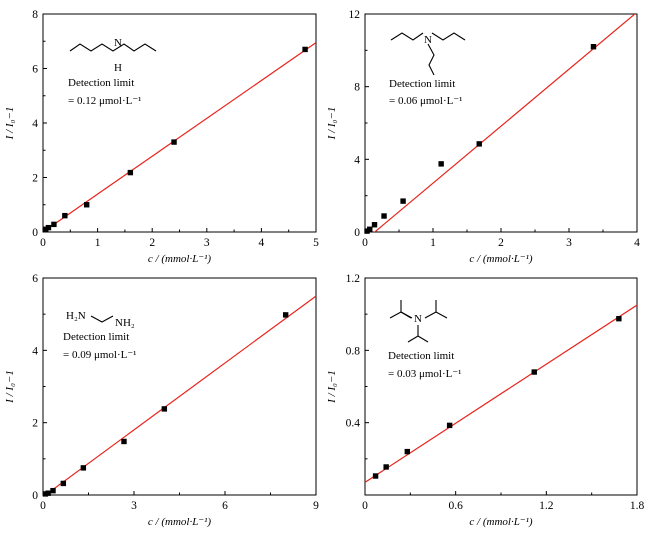  I want to click on panel-2-y-tick-label: 6, so click(35, 279).